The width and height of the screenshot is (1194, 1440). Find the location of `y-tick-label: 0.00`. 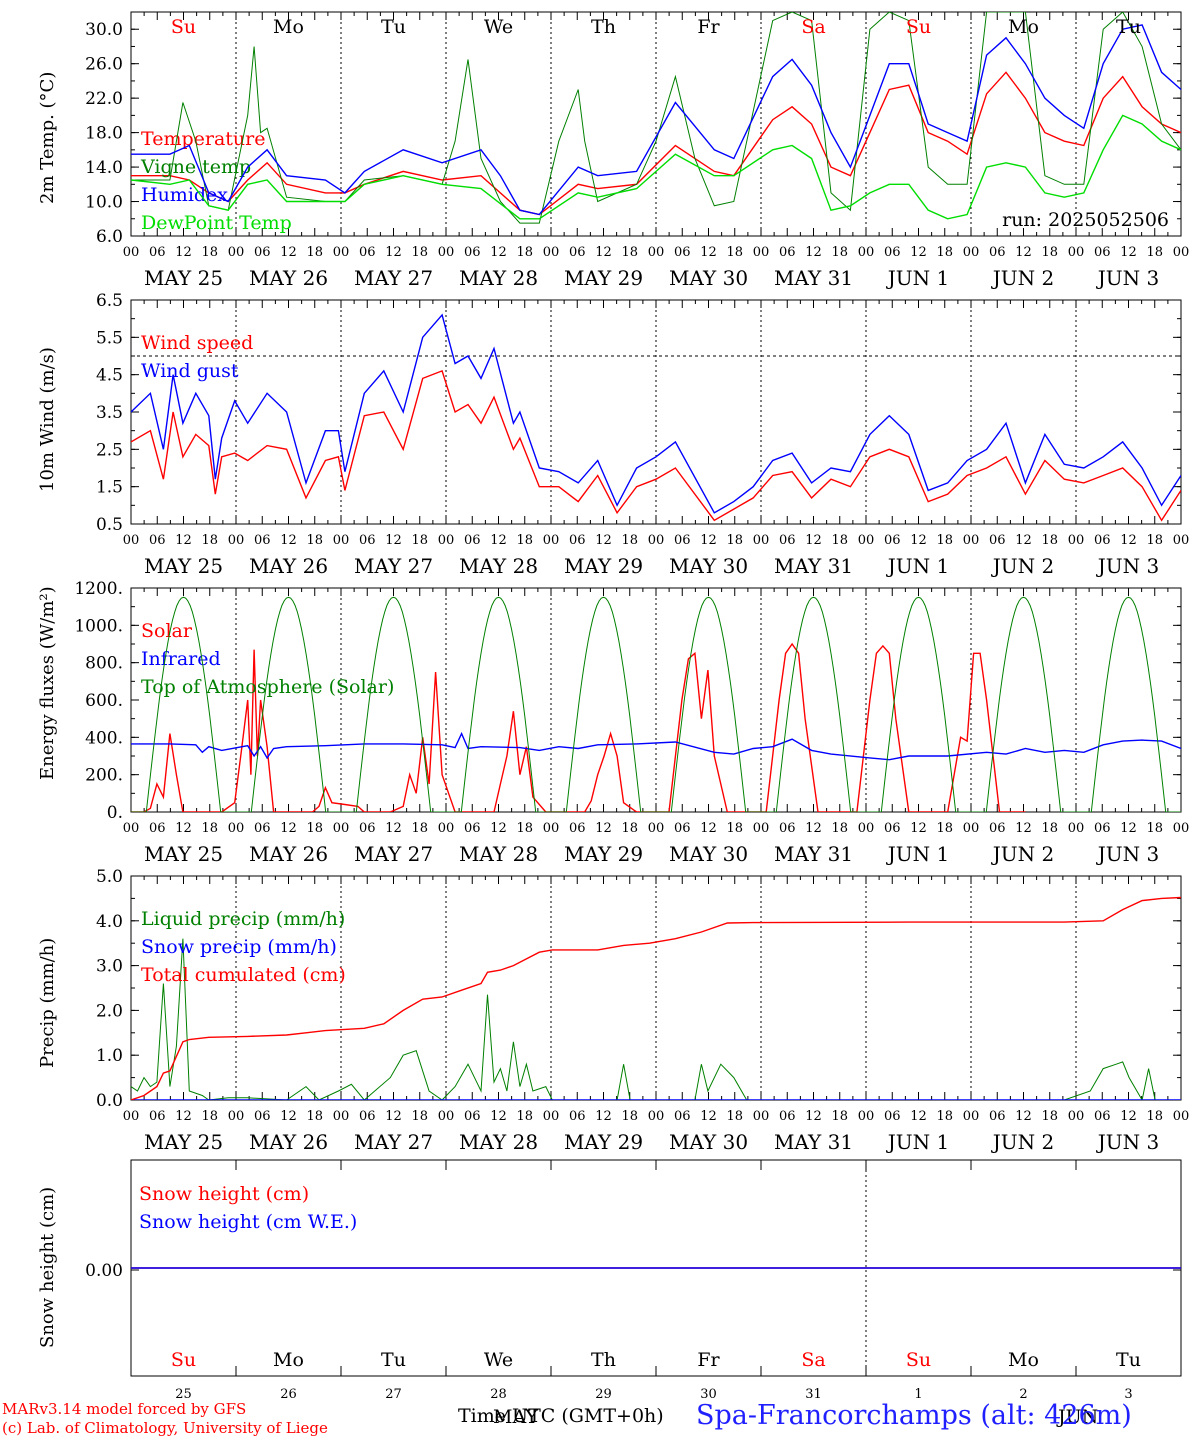

y-tick-label: 0.00 is located at coordinates (104, 1271).